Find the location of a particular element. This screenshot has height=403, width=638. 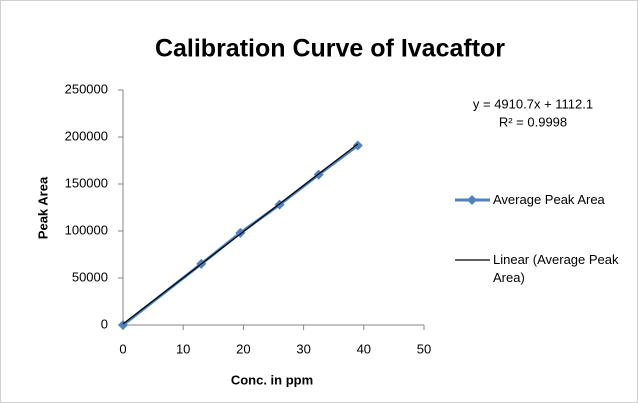

legend-marker is located at coordinates (472, 200).